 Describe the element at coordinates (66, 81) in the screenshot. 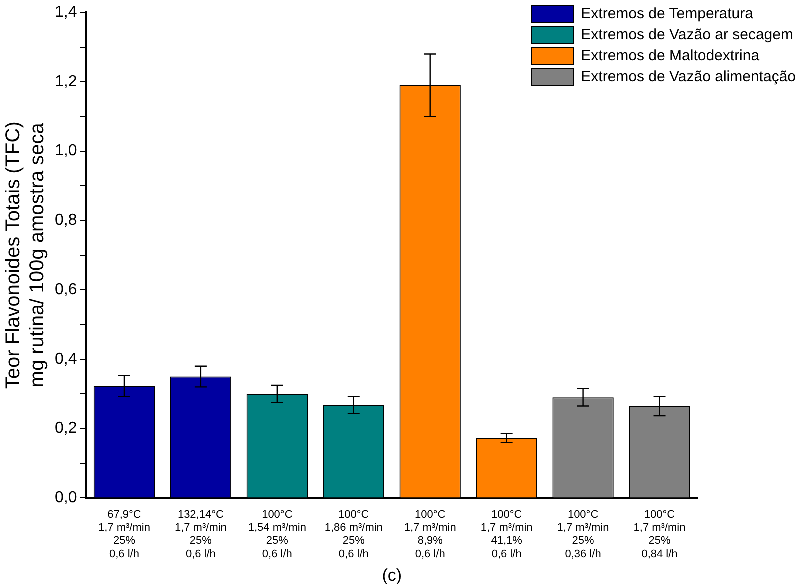

I see `y-tick-label: 1,2` at that location.